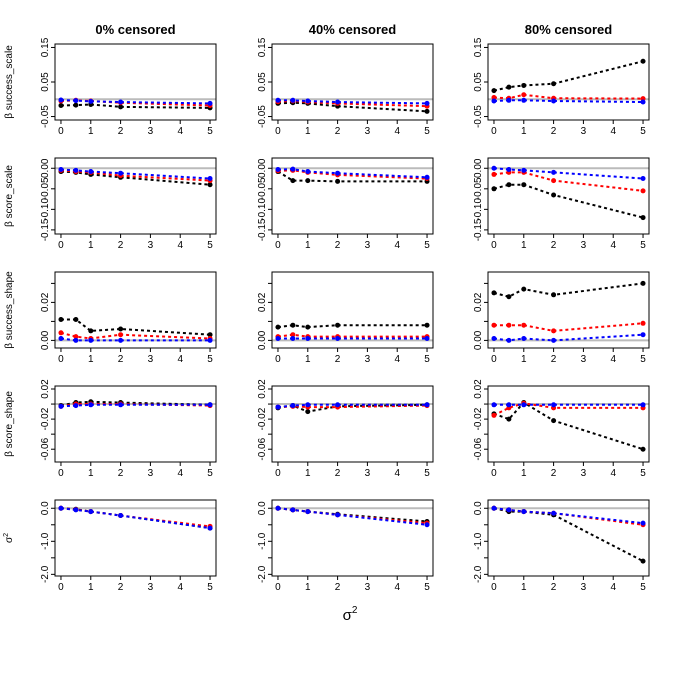  I want to click on row-ylabel-text: σ, so click(9, 539).